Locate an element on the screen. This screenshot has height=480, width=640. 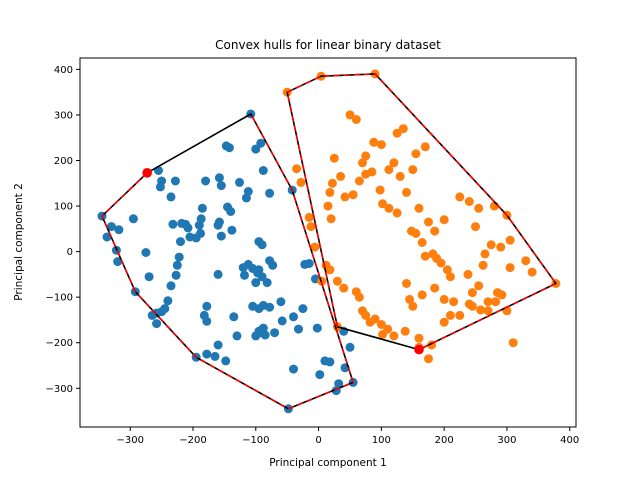
y-tick-label--300: −300 is located at coordinates (59, 389).